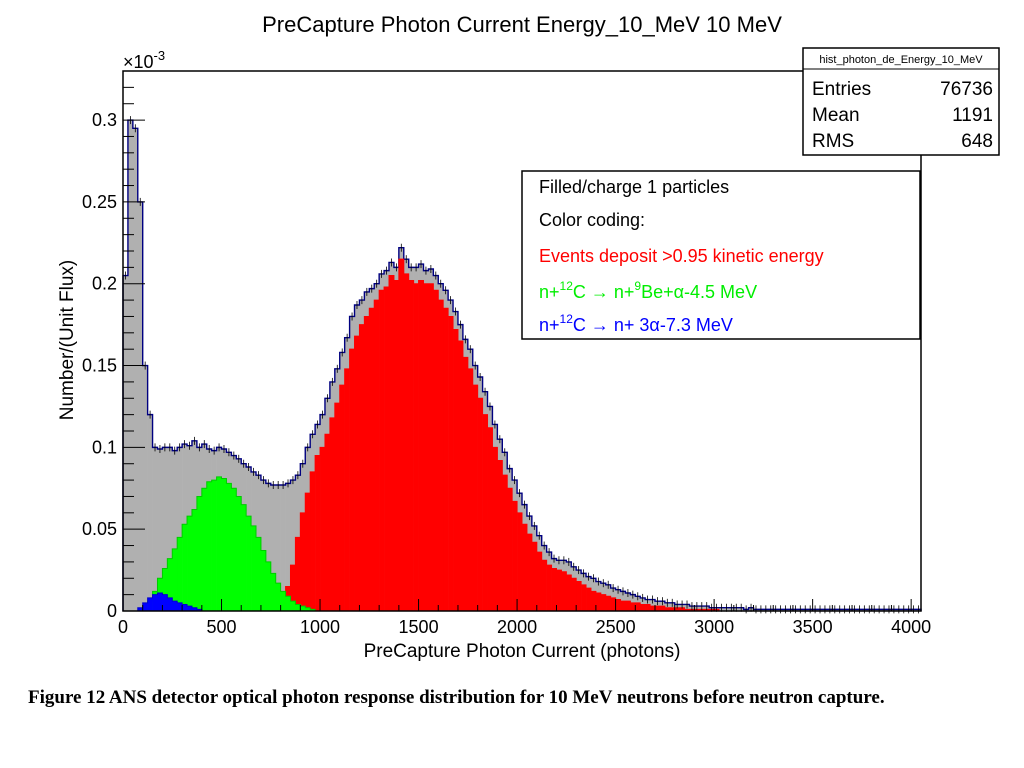  Describe the element at coordinates (104, 120) in the screenshot. I see `y-tick-label-6: 0.3` at that location.